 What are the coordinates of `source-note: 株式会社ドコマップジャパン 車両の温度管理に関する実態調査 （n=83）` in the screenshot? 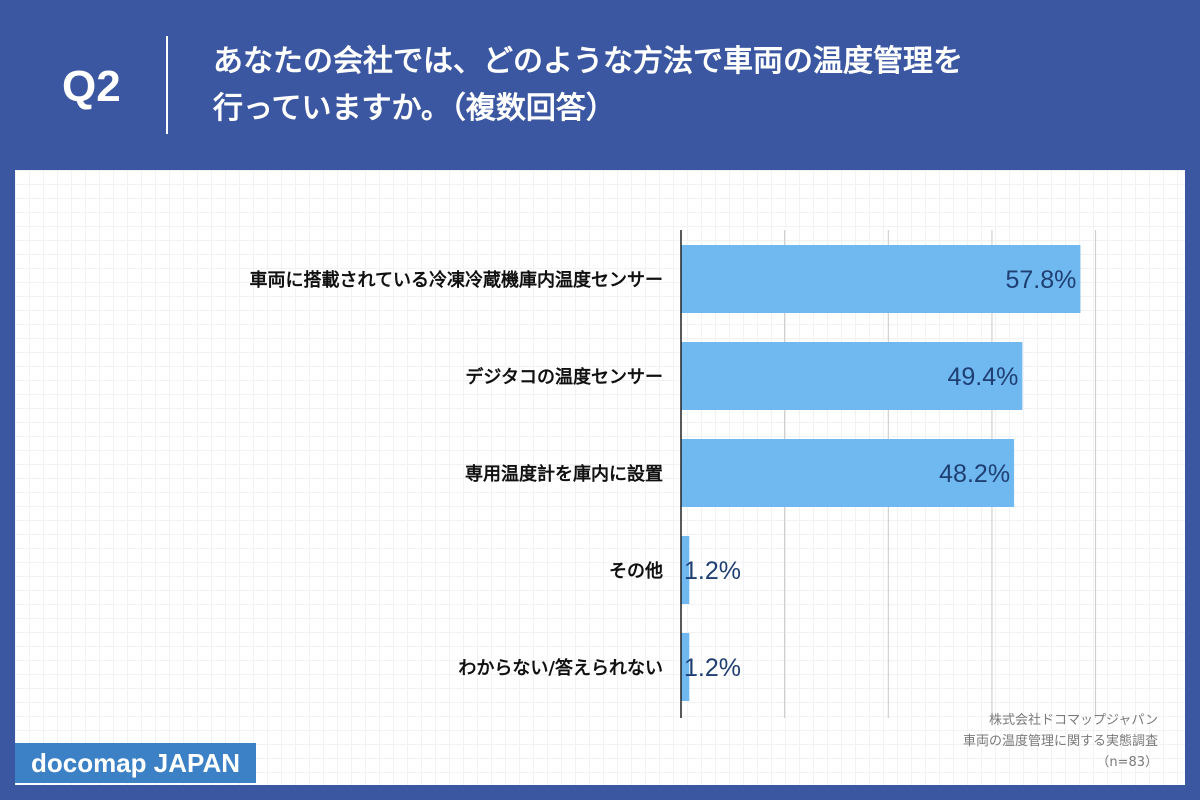 It's located at (1060, 741).